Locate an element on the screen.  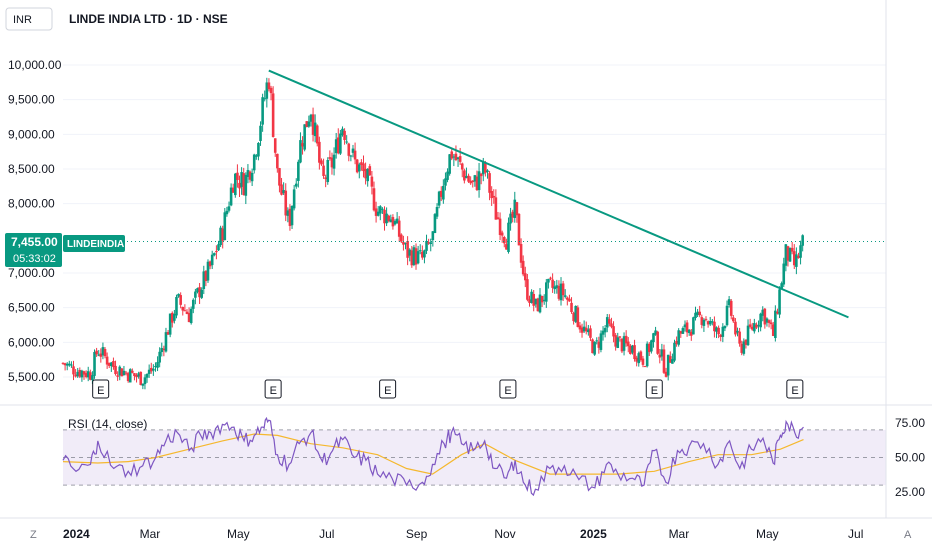
price-tick-label: 7,000.00 is located at coordinates (31, 273).